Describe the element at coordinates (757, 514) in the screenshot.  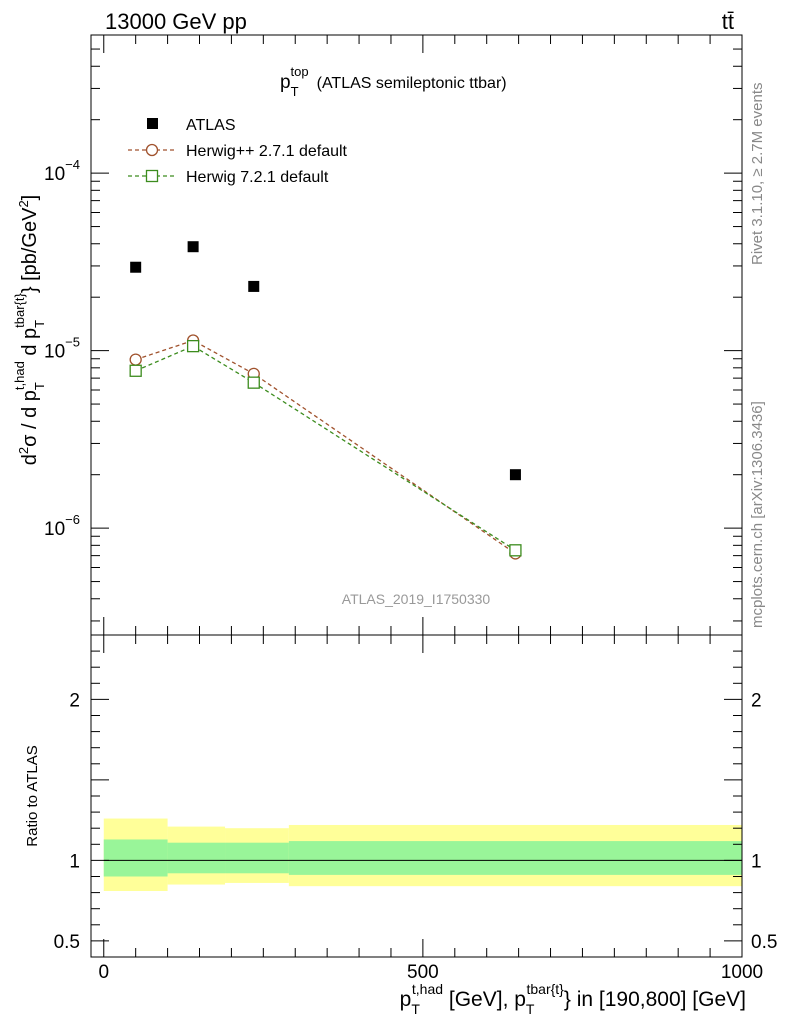
I see `mcplots-label: mcplots.cern.ch [arXiv:1306.3436]` at that location.